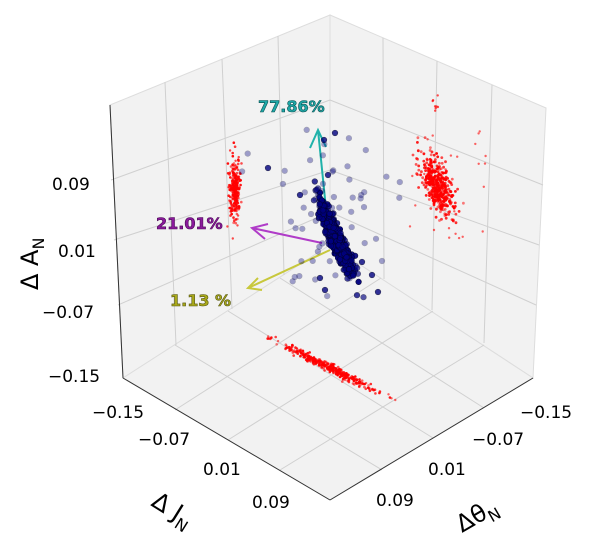  Describe the element at coordinates (254, 284) in the screenshot. I see `pc3-arrowhead` at that location.